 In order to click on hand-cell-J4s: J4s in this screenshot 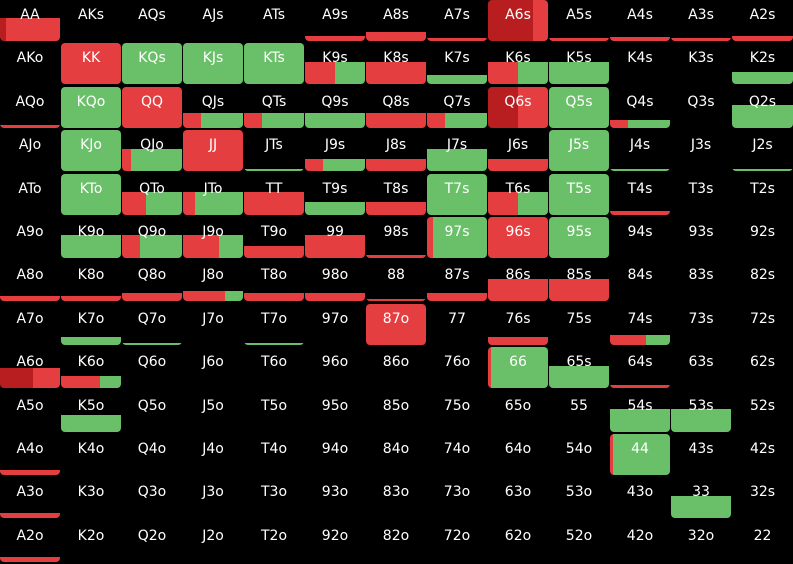, I will do `click(640, 151)`.